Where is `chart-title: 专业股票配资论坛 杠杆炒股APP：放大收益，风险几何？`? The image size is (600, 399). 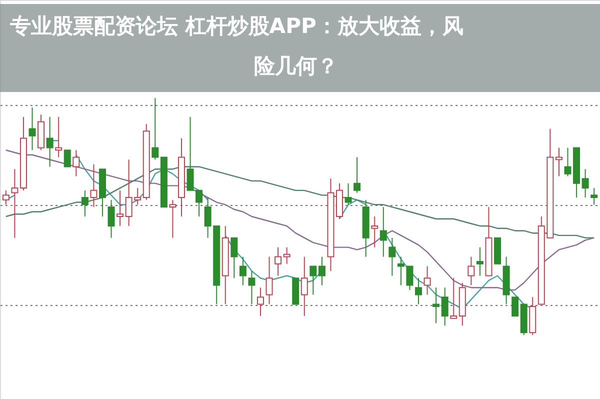 chart-title: 专业股票配资论坛 杠杆炒股APP：放大收益，风险几何？ is located at coordinates (236, 46).